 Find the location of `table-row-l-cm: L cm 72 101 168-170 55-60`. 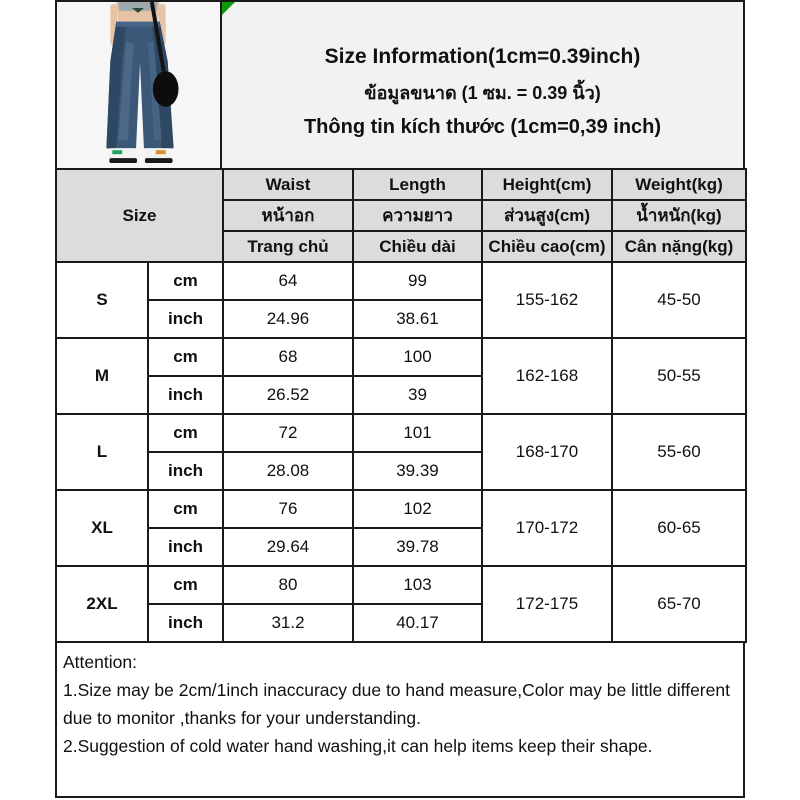

table-row-l-cm: L cm 72 101 168-170 55-60 is located at coordinates (401, 452).